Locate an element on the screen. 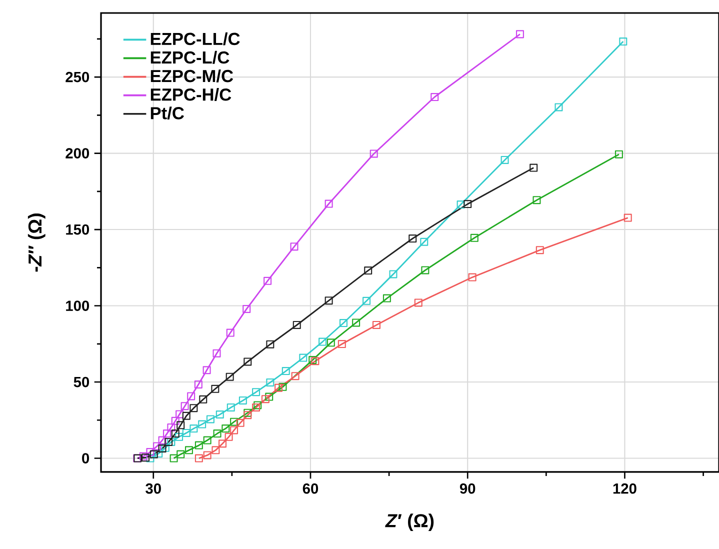  legend-label: EZPC-LL/C is located at coordinates (195, 39).